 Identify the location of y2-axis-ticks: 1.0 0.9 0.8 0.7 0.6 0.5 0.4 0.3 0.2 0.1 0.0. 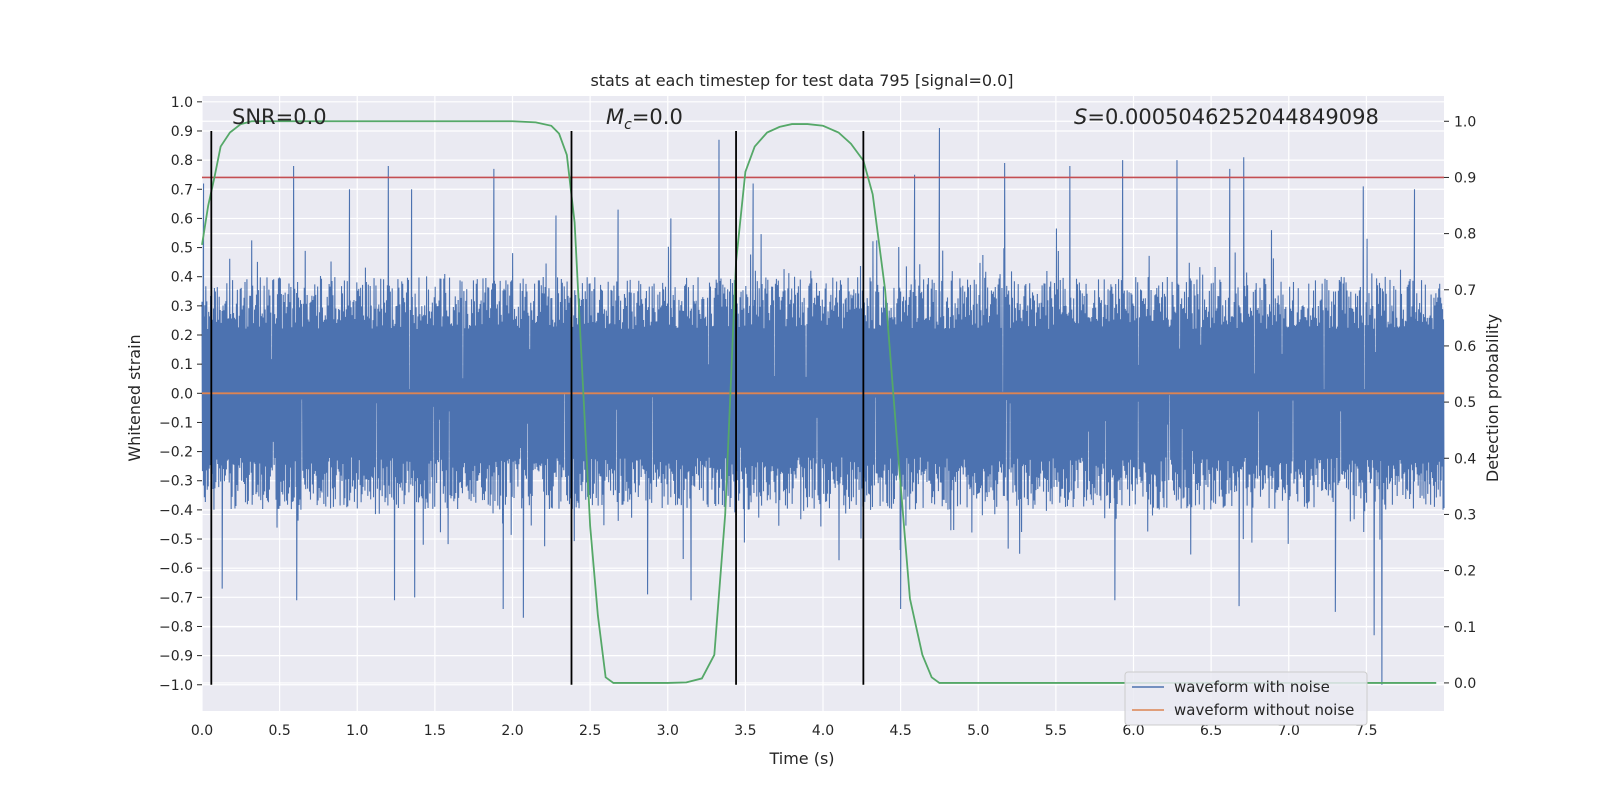
(1460, 403).